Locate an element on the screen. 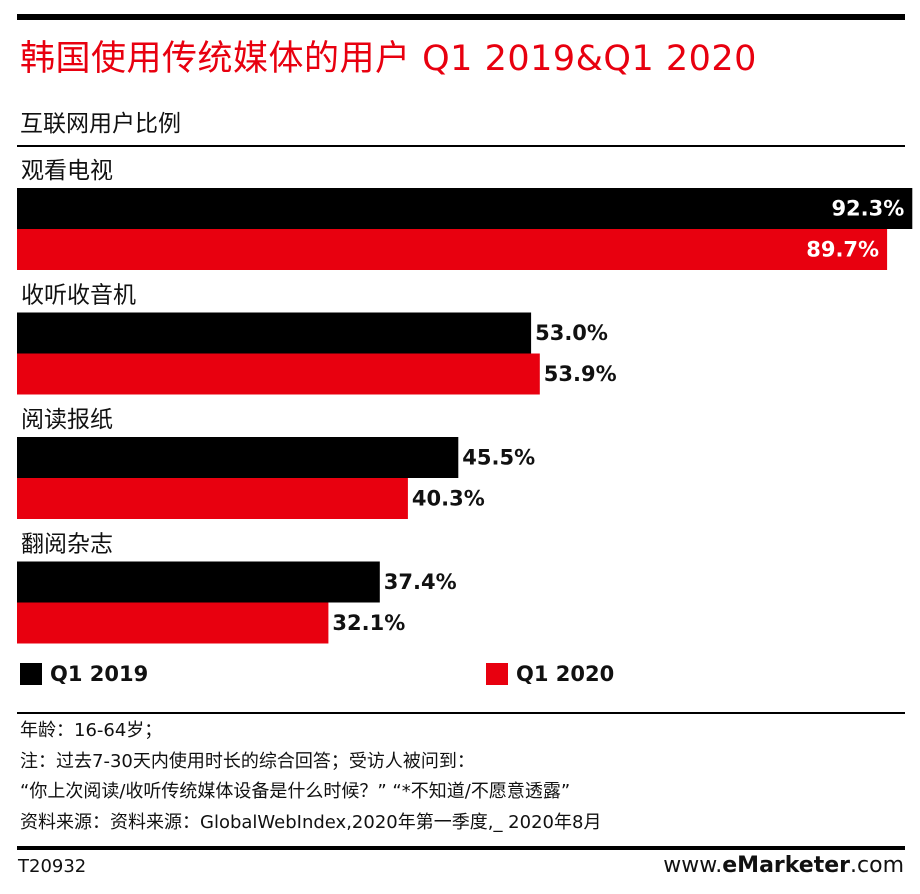 Image resolution: width=920 pixels, height=894 pixels. subtitle-rule is located at coordinates (461, 146).